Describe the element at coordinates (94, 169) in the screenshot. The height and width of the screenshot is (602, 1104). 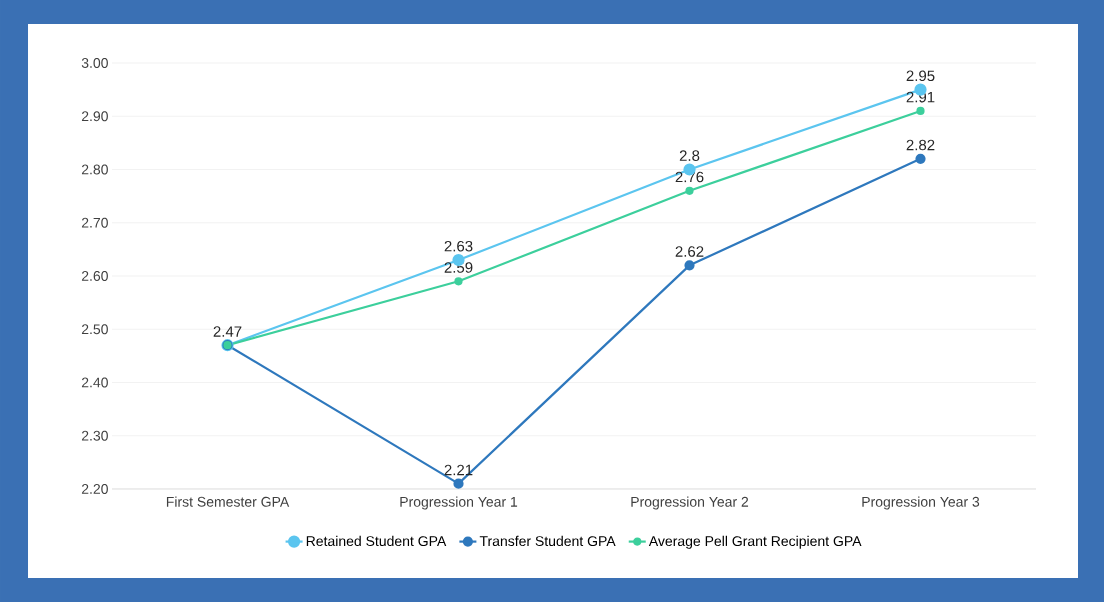
I see `y-tick-label: 2.80` at that location.